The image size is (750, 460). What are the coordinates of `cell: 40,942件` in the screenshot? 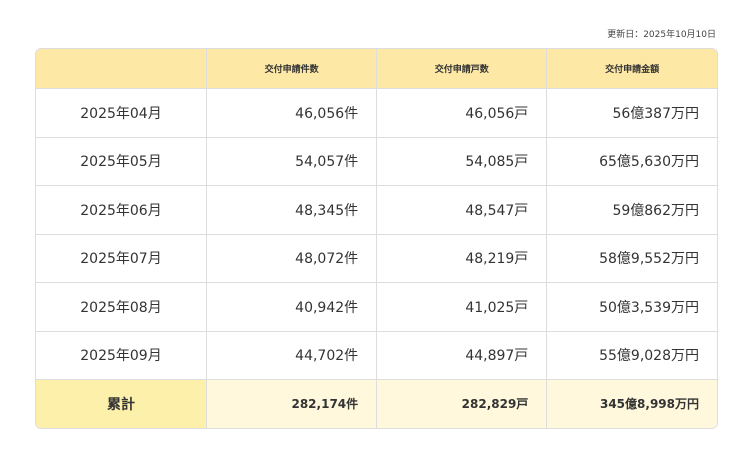 It's located at (291, 307).